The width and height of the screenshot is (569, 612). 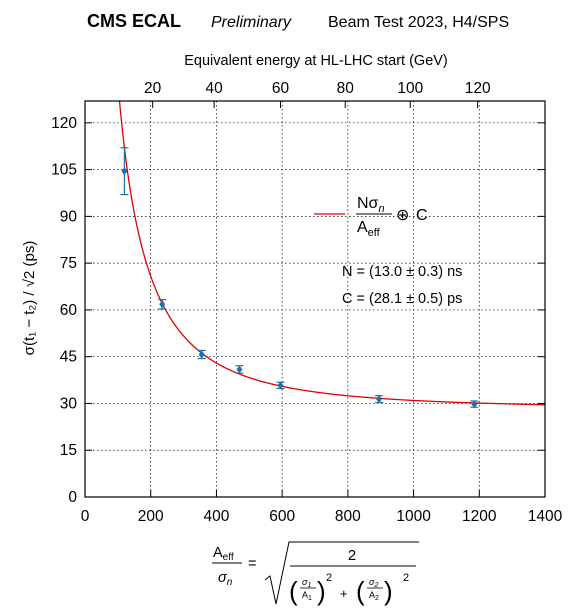 I want to click on top-tick-label: 120, so click(x=478, y=88).